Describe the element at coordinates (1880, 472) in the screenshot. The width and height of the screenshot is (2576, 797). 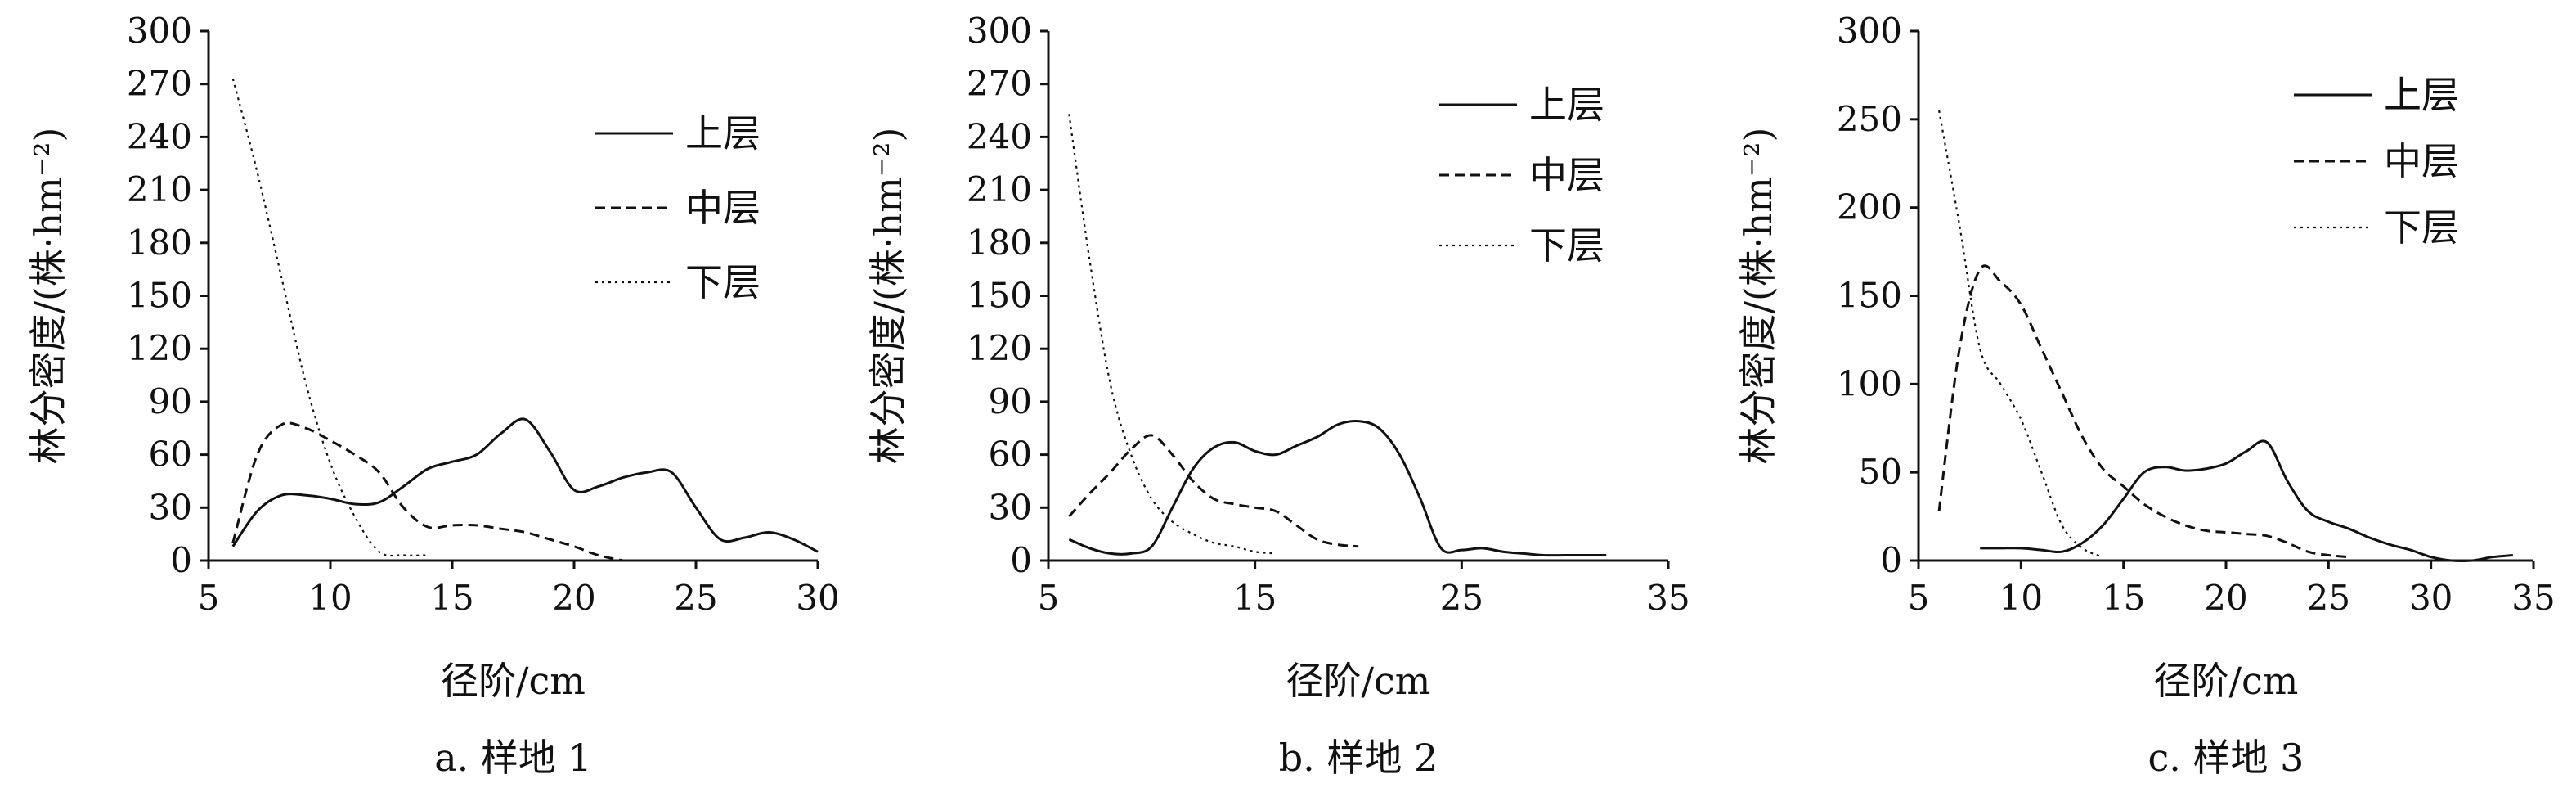
I see `y-tick-label: 50` at that location.